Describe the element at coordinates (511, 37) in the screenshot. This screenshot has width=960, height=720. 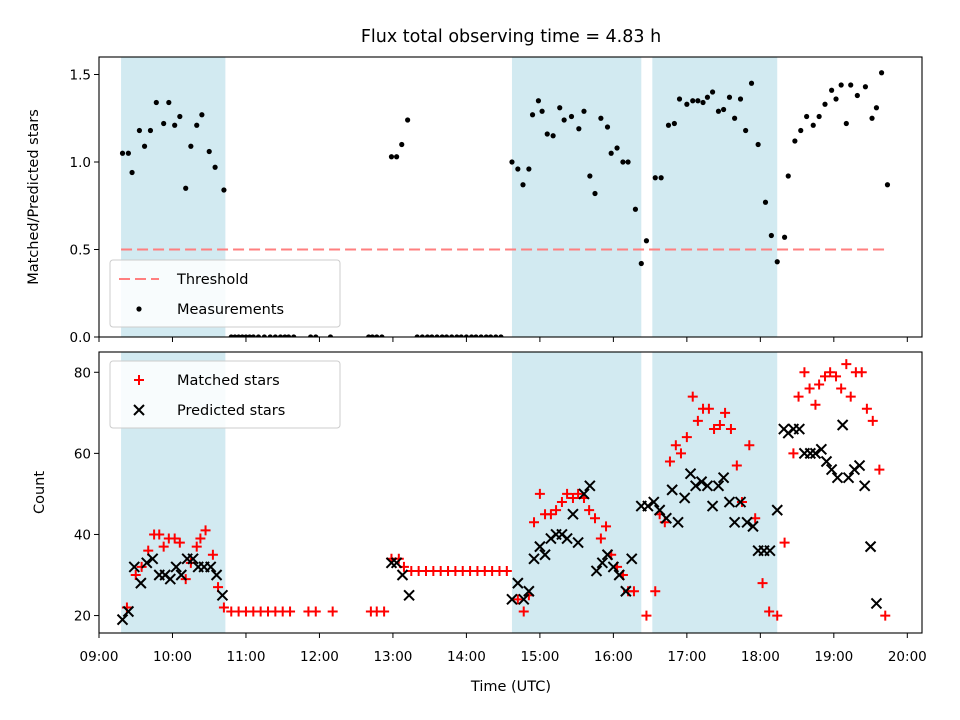
I see `chart-title: Flux total observing time = 4.83 h` at that location.